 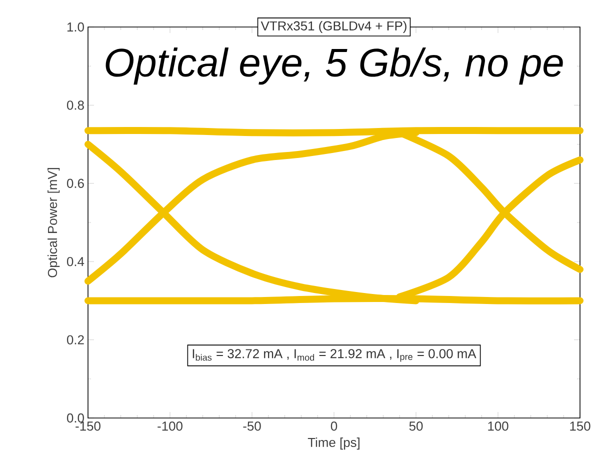 What do you see at coordinates (252, 426) in the screenshot?
I see `x-tick-label: -50` at bounding box center [252, 426].